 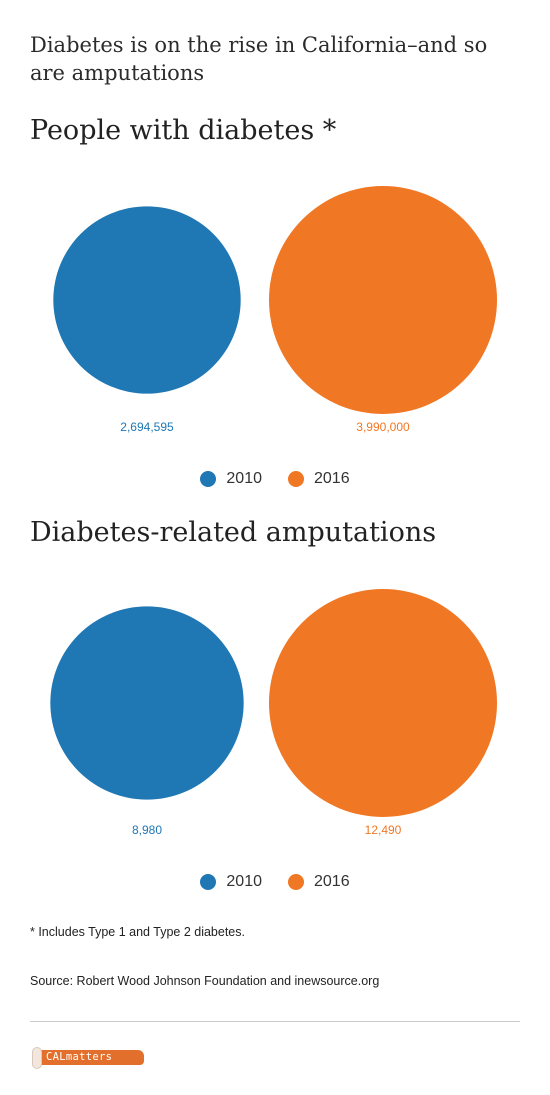 What do you see at coordinates (383, 427) in the screenshot?
I see `value-label-2016: 3,990,000` at bounding box center [383, 427].